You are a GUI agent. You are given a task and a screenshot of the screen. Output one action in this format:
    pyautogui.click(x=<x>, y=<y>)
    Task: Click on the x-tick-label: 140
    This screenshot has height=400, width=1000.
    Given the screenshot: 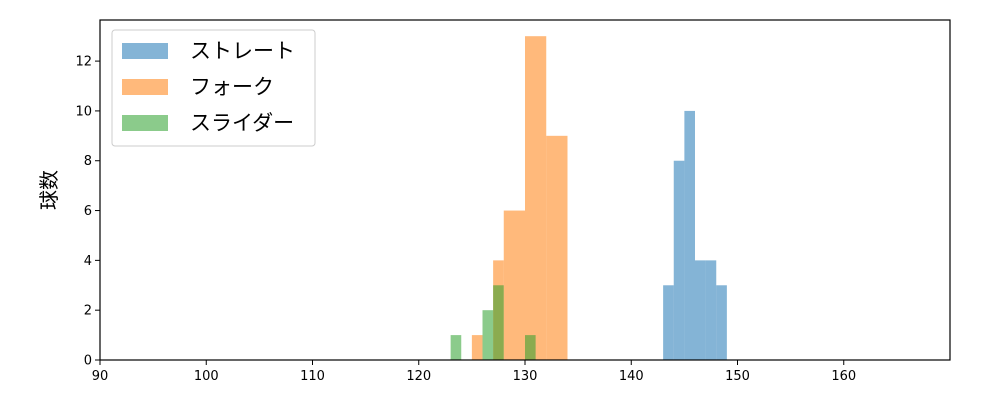 What is the action you would take?
    pyautogui.click(x=631, y=376)
    